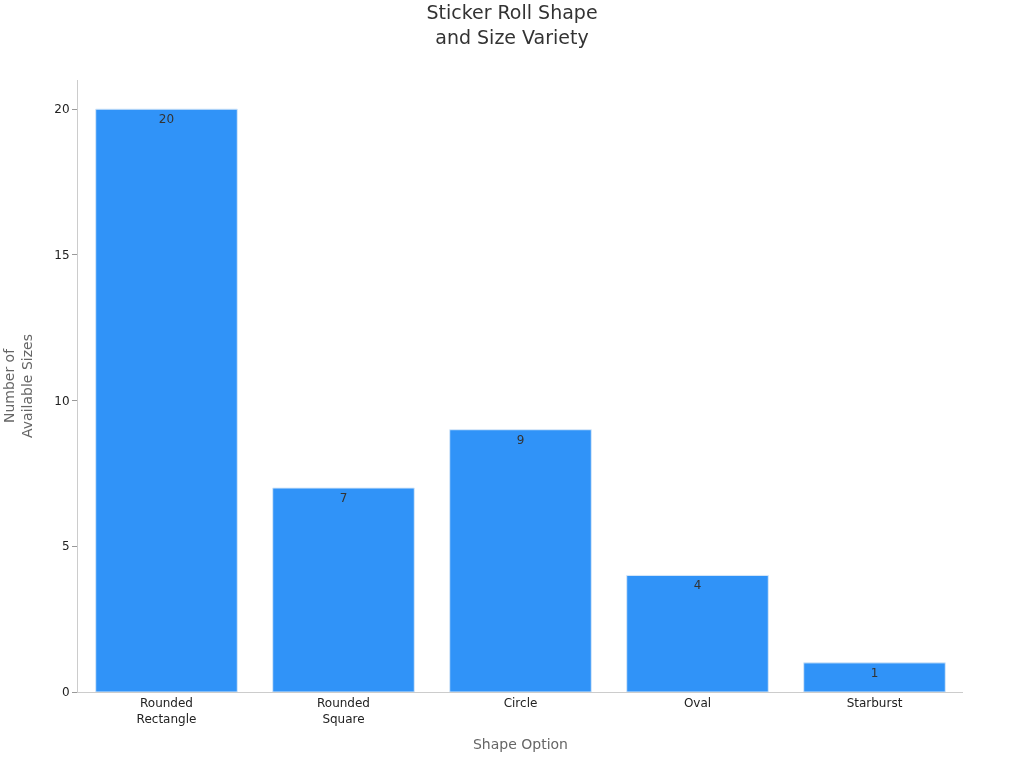 This screenshot has width=1024, height=768. Describe the element at coordinates (697, 703) in the screenshot. I see `x-tick-label: Oval` at that location.